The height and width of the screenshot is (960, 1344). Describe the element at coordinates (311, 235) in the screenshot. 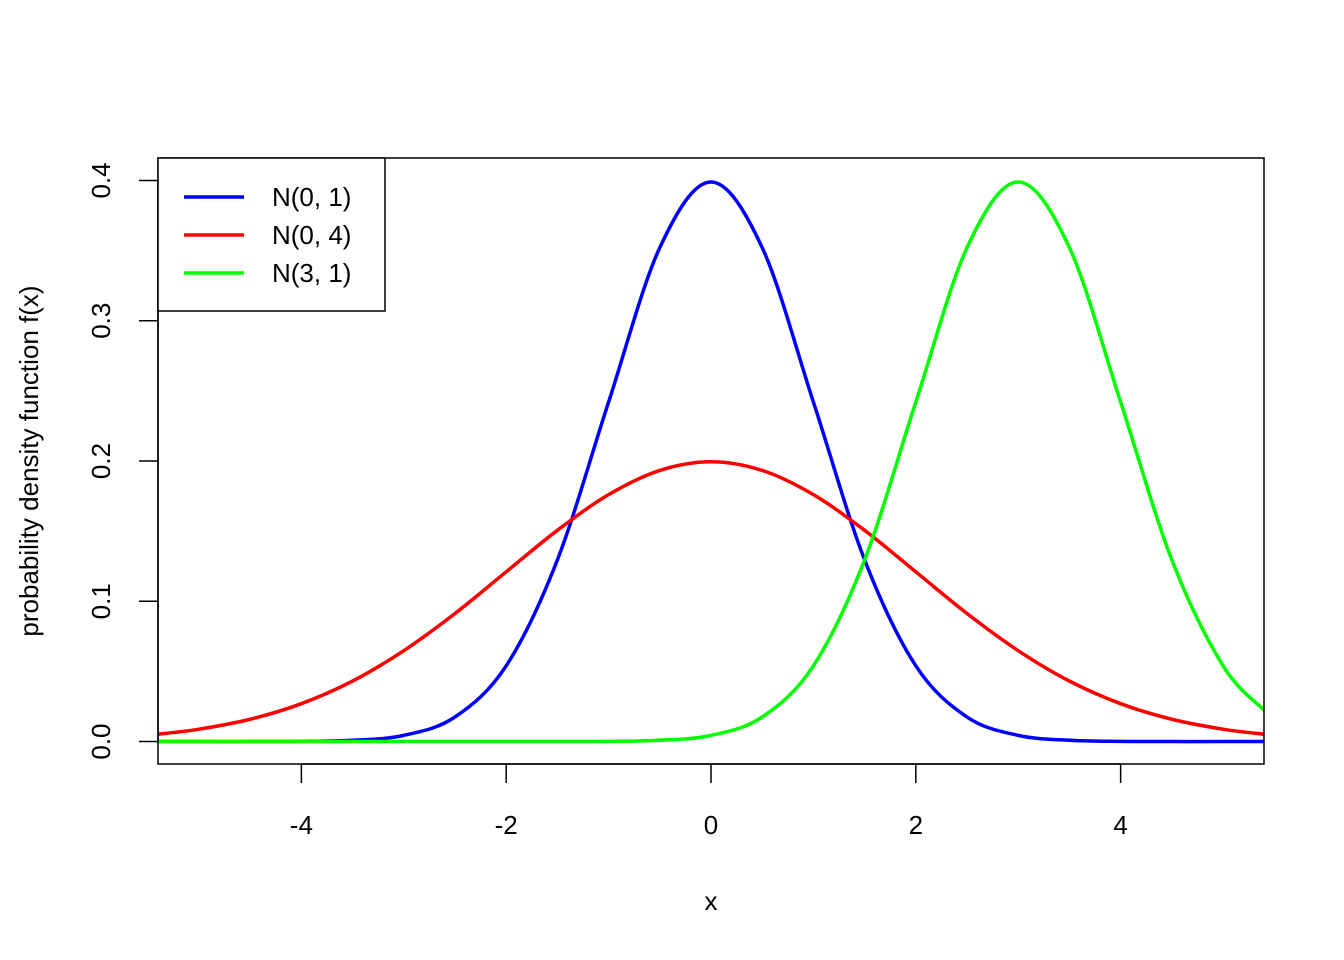

I see `legend-label-2: N(0, 4)` at that location.